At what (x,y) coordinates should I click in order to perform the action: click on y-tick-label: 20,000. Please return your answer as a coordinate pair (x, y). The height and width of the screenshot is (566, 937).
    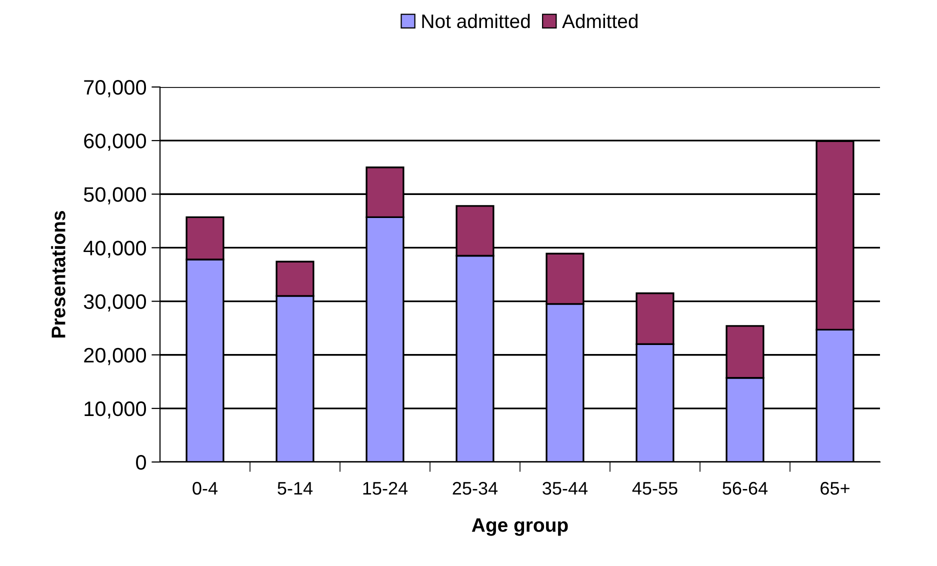
    Looking at the image, I should click on (115, 357).